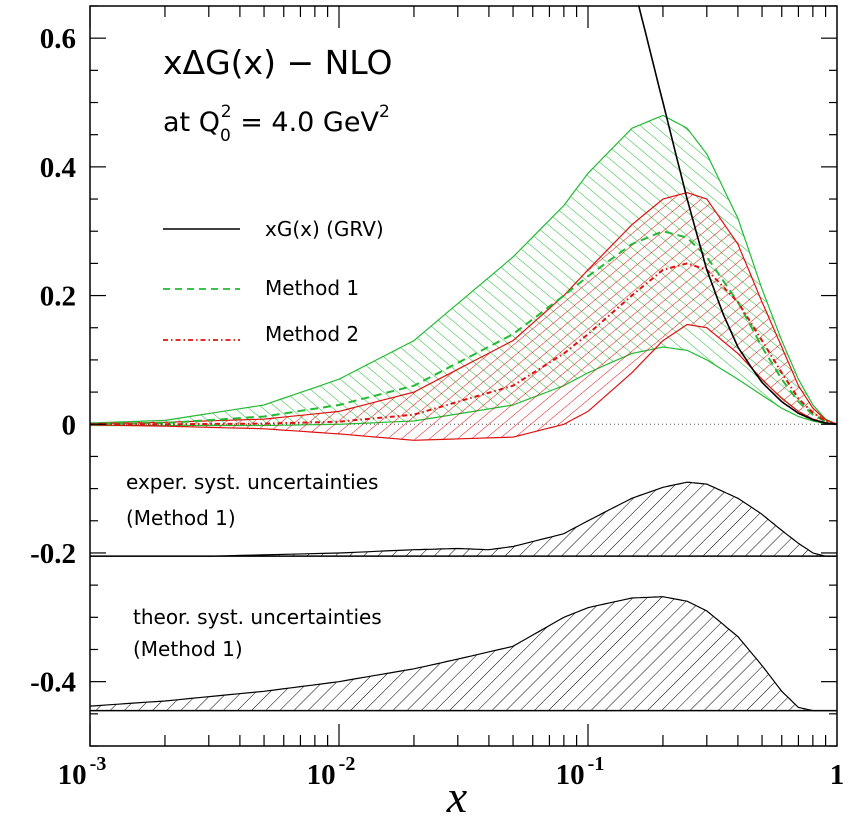  Describe the element at coordinates (58, 297) in the screenshot. I see `y-tick-label: 0.2` at that location.